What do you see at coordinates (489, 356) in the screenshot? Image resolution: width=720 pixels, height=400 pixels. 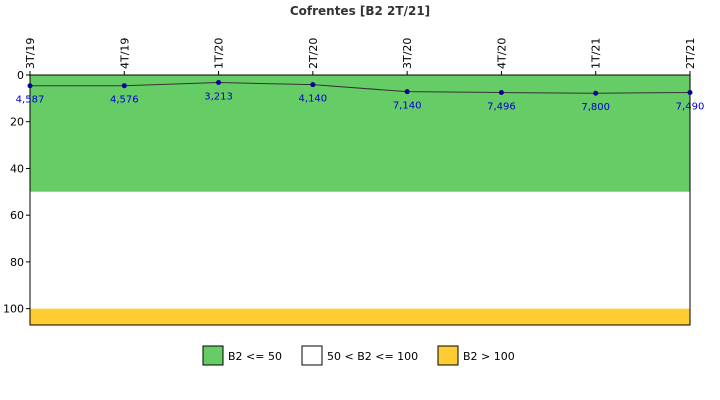 I see `legend-label-2: B2 > 100` at bounding box center [489, 356].